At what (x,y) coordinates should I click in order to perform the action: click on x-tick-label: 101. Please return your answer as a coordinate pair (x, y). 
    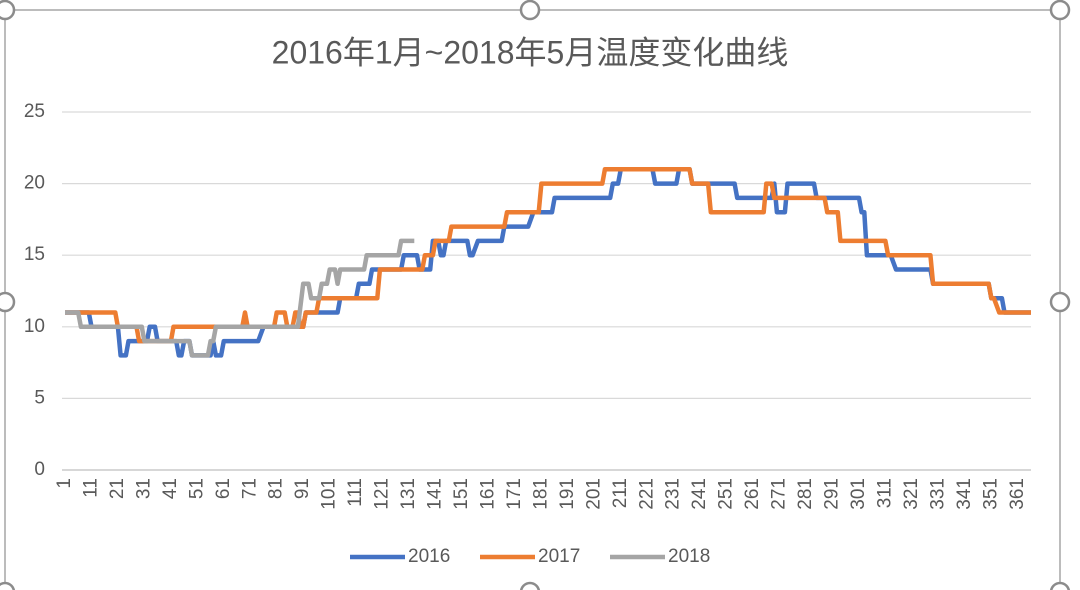
    Looking at the image, I should click on (329, 494).